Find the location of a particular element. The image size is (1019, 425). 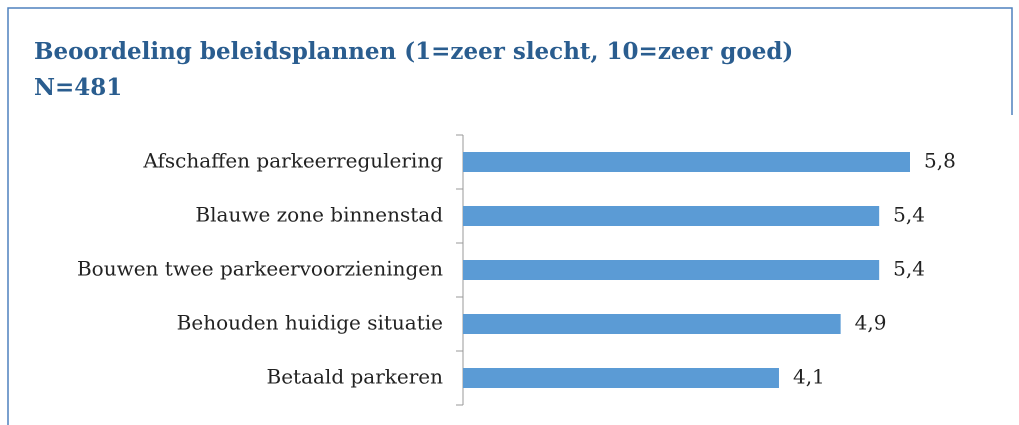

category-label: Betaald parkeren is located at coordinates (355, 377).